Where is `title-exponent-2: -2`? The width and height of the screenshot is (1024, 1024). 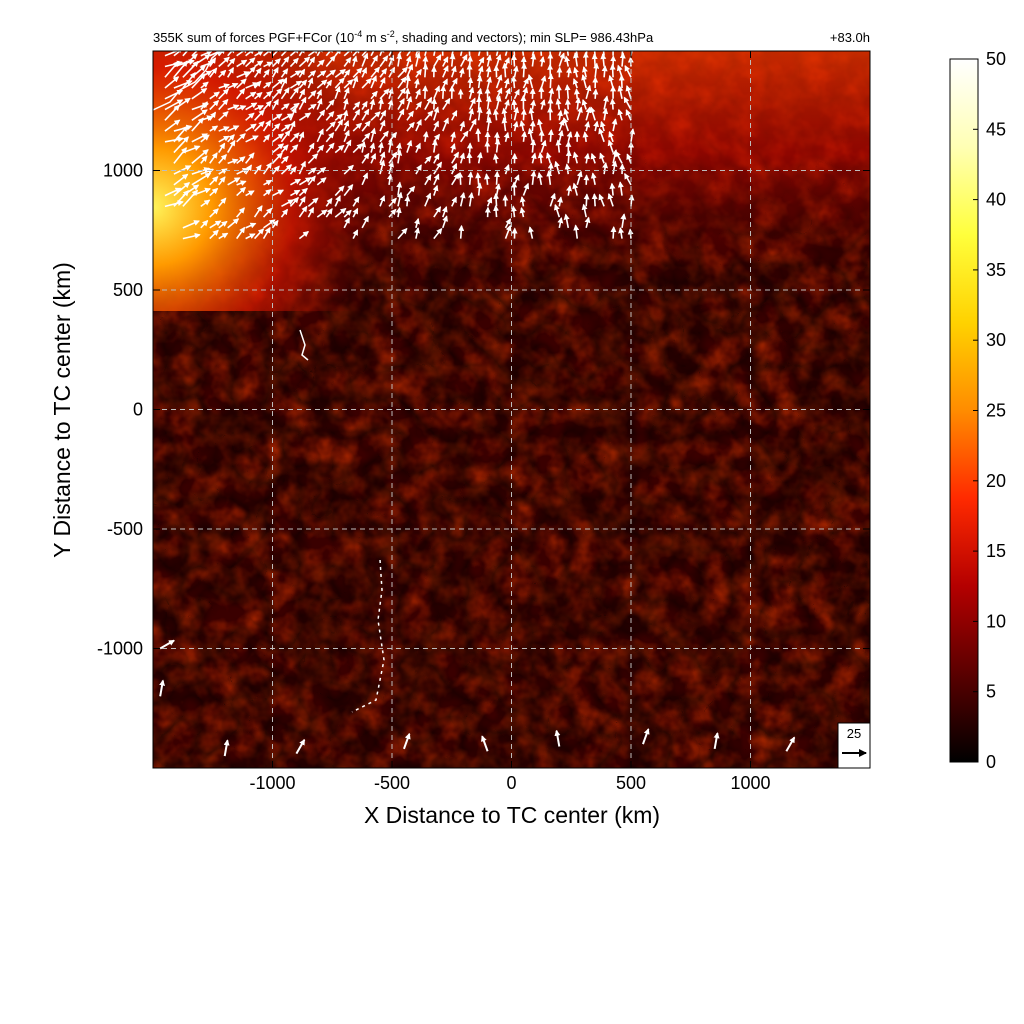
title-exponent-2: -2 is located at coordinates (391, 34).